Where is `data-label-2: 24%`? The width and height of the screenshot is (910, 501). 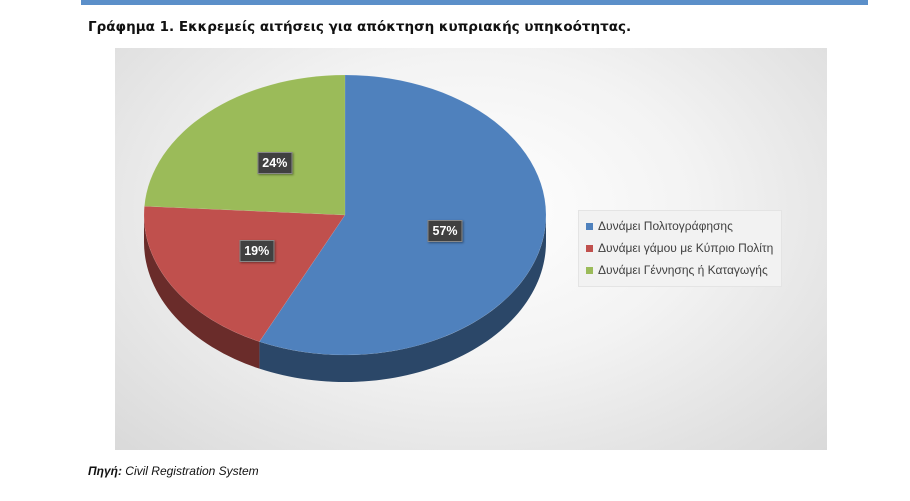 data-label-2: 24% is located at coordinates (275, 162).